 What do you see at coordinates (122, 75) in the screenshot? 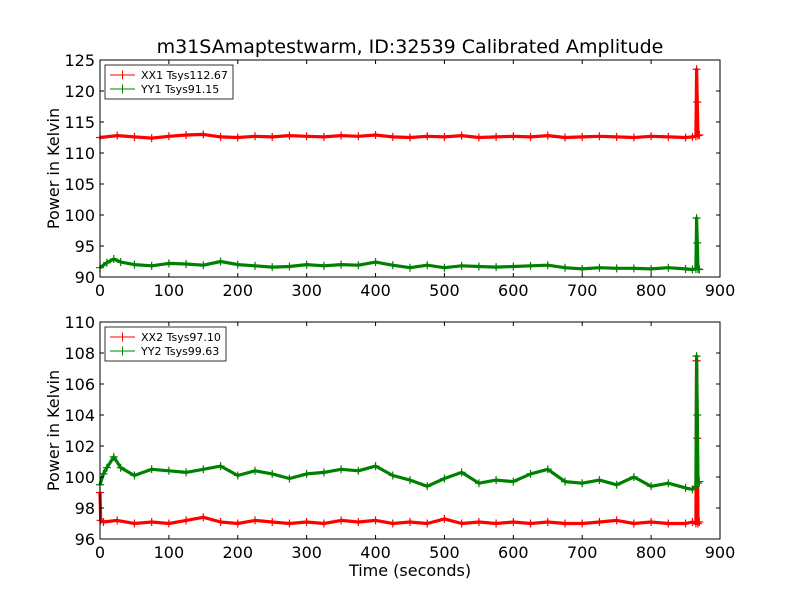
I see `legend-marker-xx1` at bounding box center [122, 75].